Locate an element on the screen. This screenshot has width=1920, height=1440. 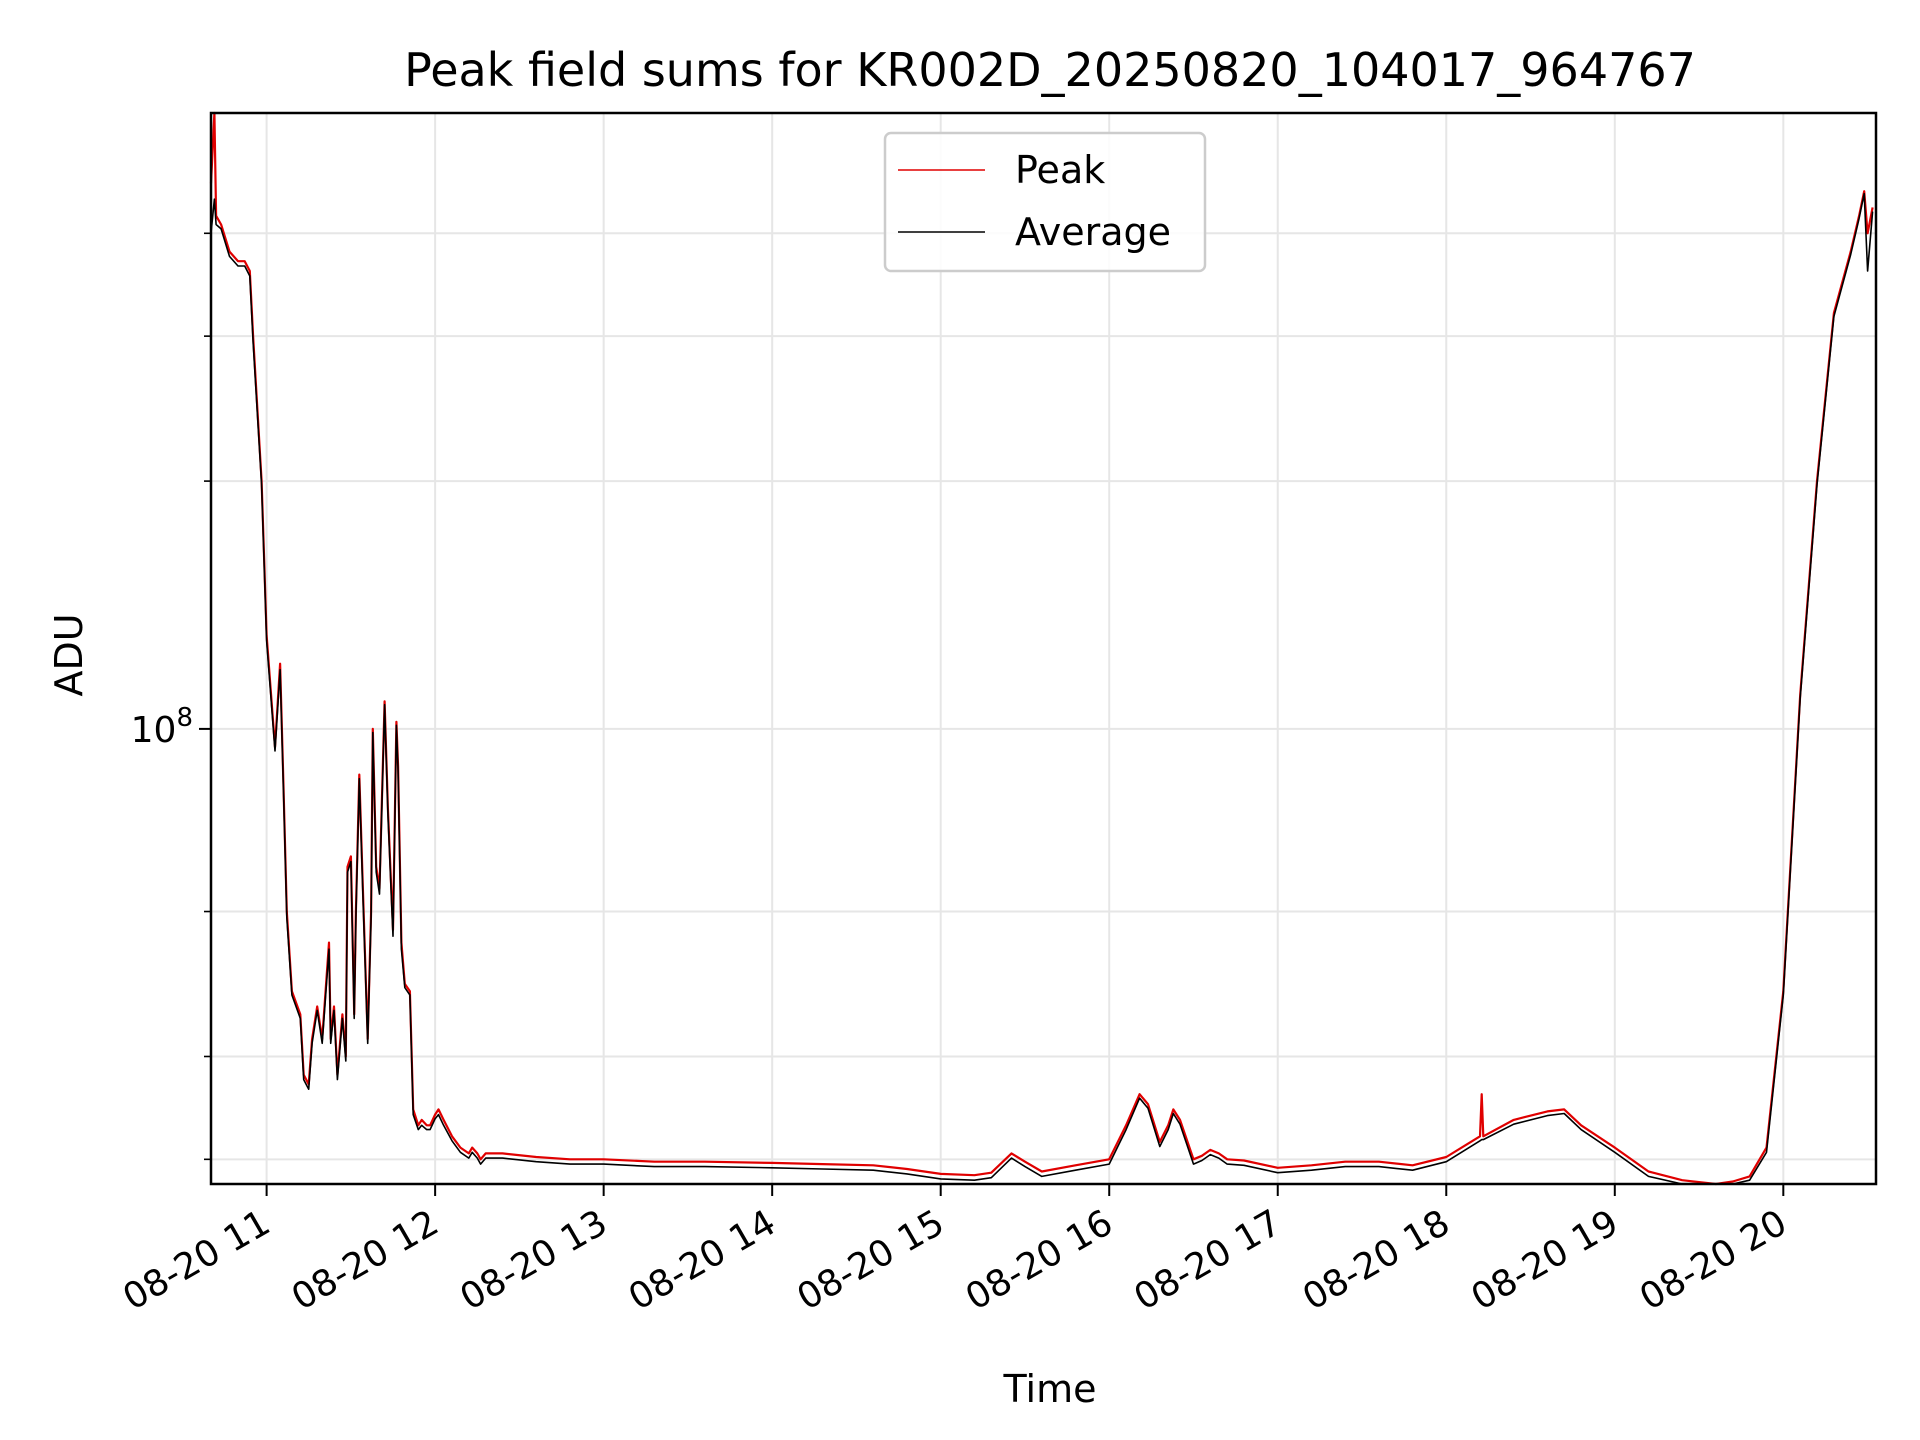
legend-label-average: Average is located at coordinates (1093, 232).